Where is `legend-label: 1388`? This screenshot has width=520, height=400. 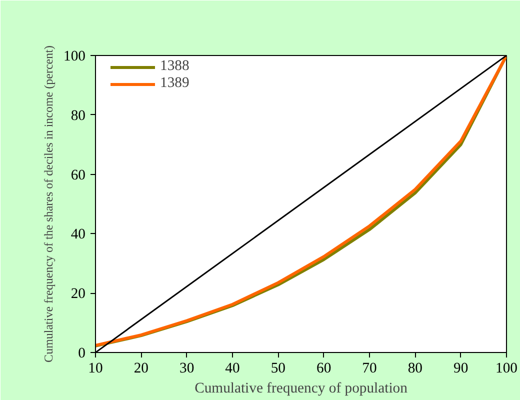
legend-label: 1388 is located at coordinates (175, 66).